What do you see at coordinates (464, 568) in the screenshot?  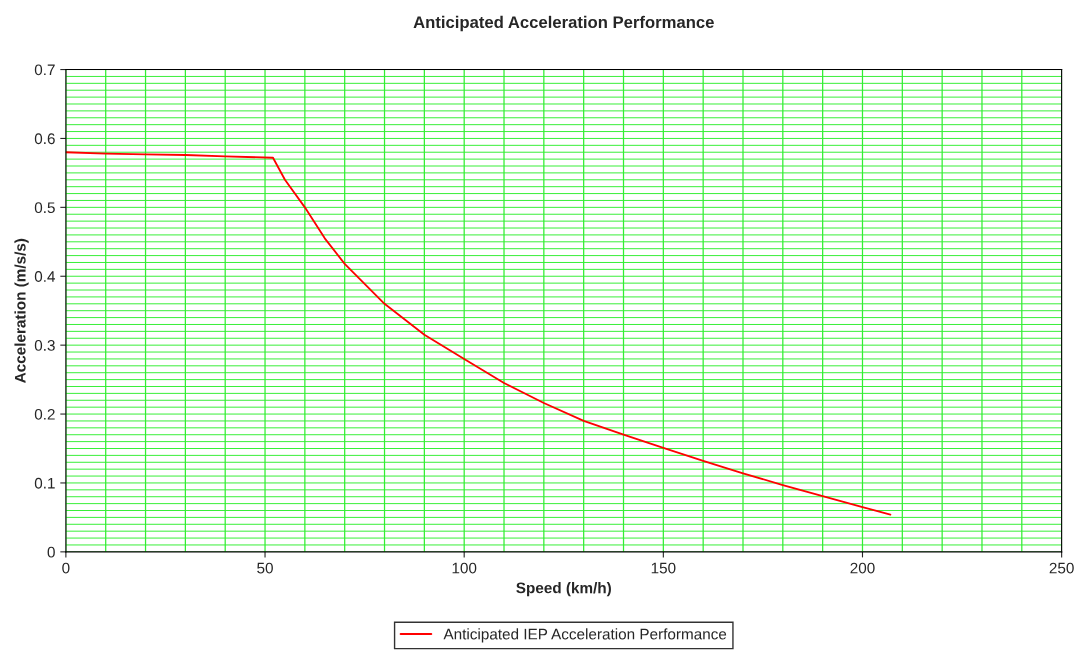 I see `x-tick-label: 100` at bounding box center [464, 568].